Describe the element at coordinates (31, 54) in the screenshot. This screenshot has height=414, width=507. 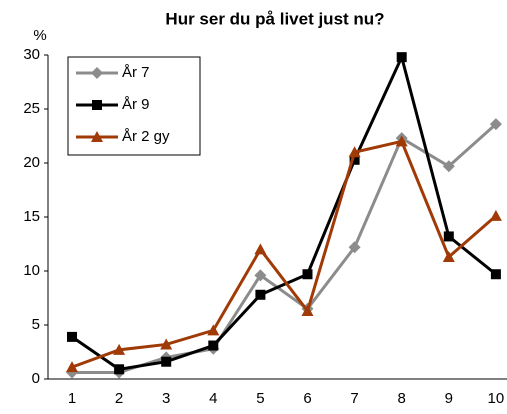
I see `y-tick-label: 30` at that location.